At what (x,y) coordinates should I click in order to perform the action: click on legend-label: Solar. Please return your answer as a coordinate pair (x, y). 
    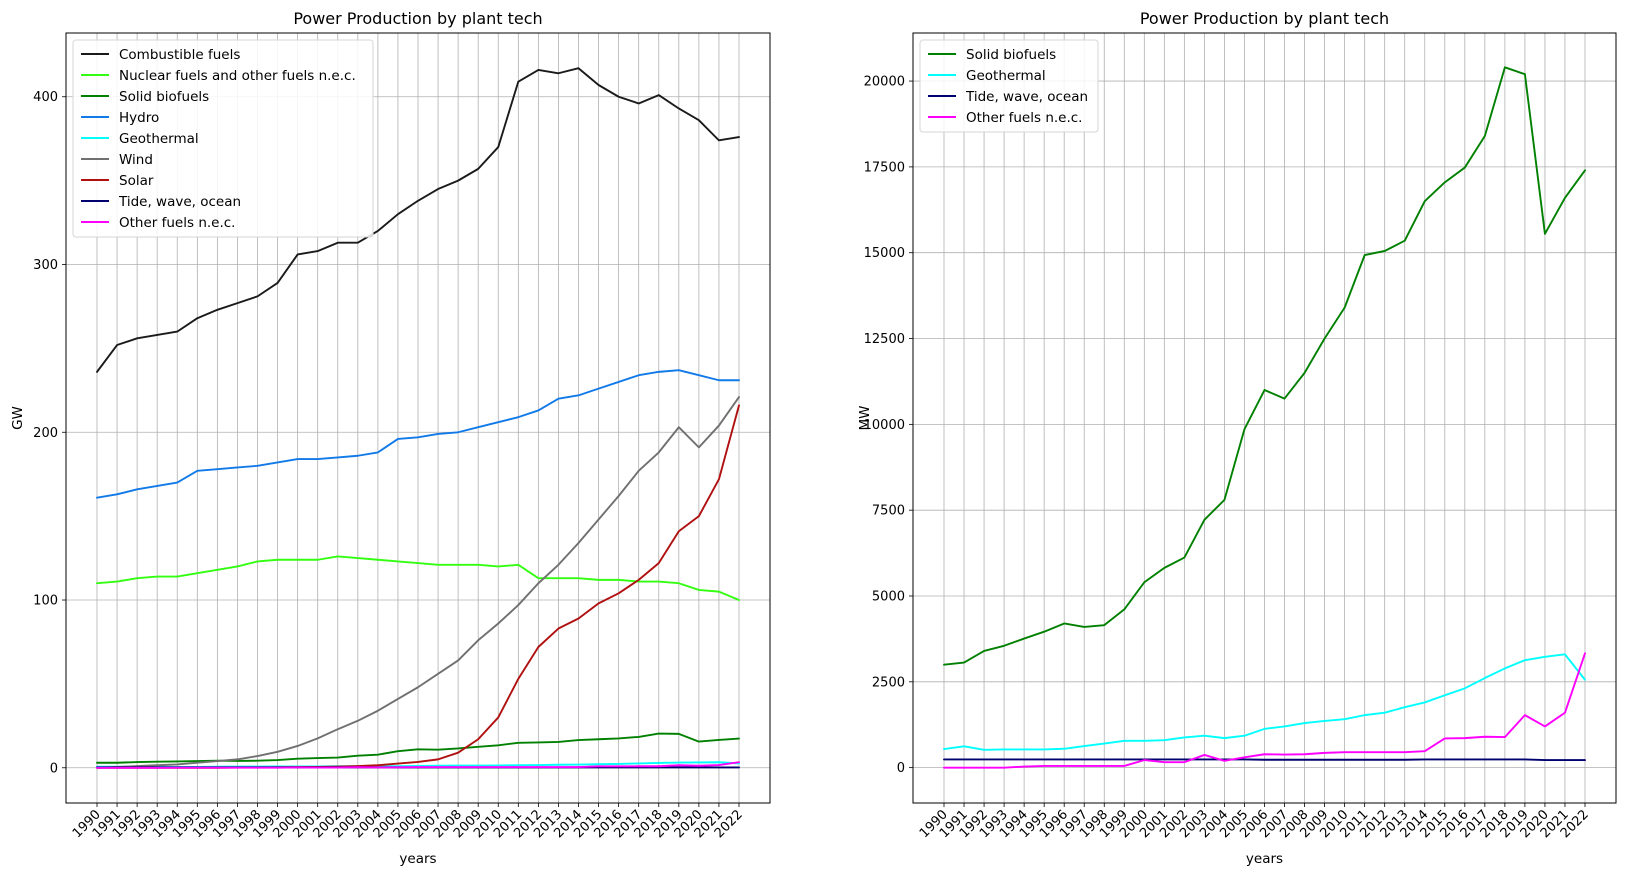
    Looking at the image, I should click on (136, 181).